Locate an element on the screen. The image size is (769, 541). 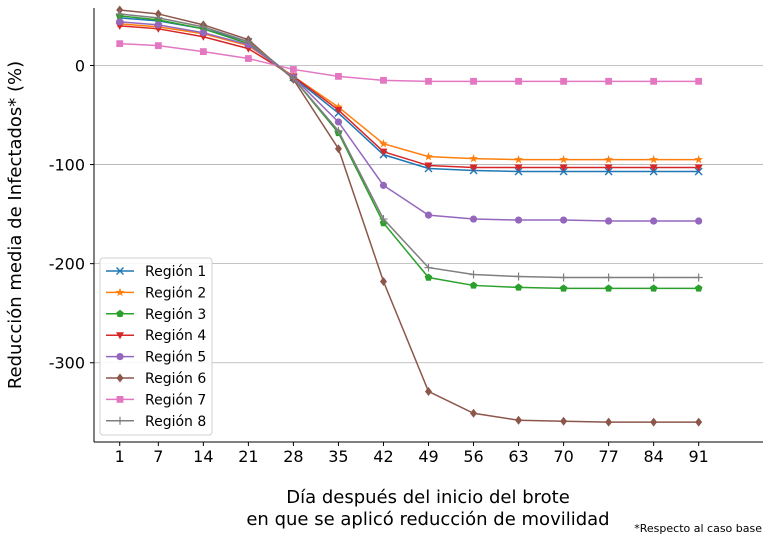
x-tick-label: 21 is located at coordinates (248, 456).